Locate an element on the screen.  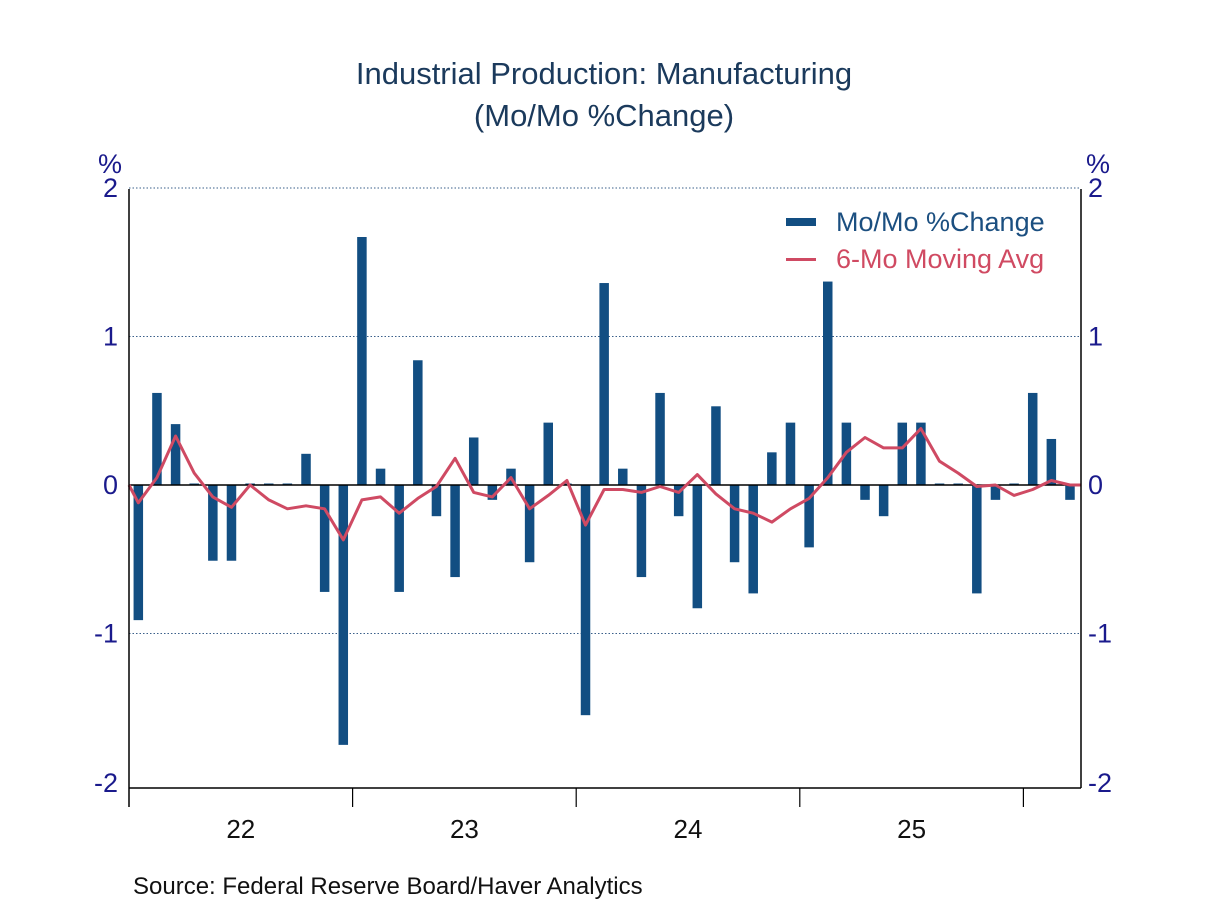
chart-title: Industrial Production: Manufacturing is located at coordinates (604, 73).